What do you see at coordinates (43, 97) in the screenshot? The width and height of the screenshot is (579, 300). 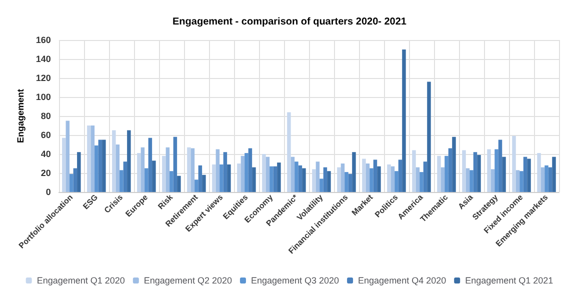 I see `y-tick-label: 100` at bounding box center [43, 97].